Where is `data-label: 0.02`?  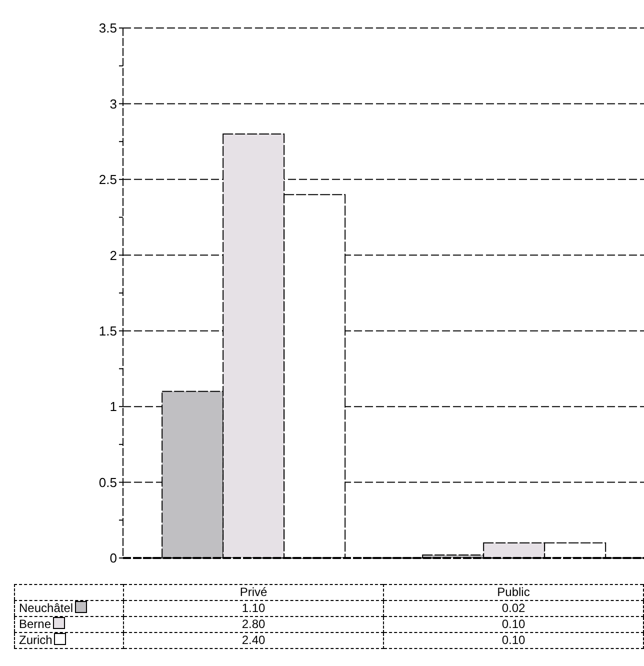
data-label: 0.02 is located at coordinates (514, 608).